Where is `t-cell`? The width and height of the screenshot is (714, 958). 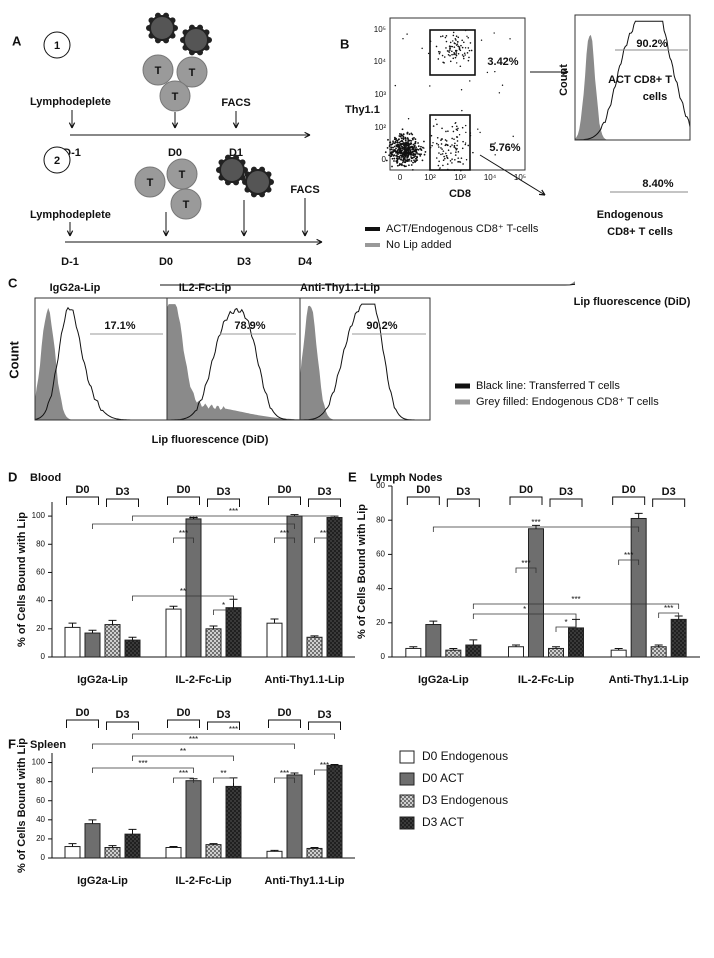
t-cell is located at coordinates (182, 174).